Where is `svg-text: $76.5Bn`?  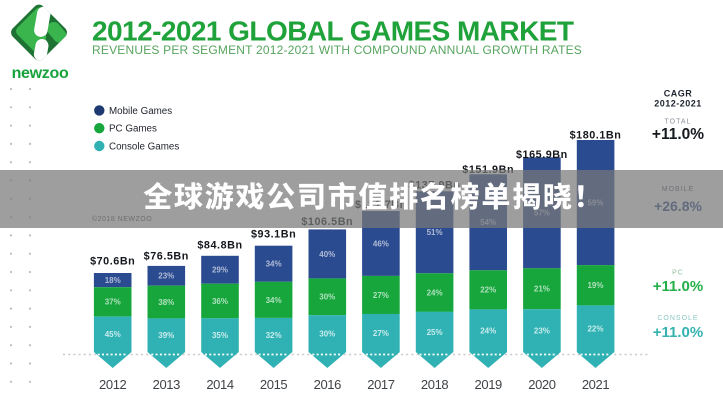
svg-text: $76.5Bn is located at coordinates (166, 257).